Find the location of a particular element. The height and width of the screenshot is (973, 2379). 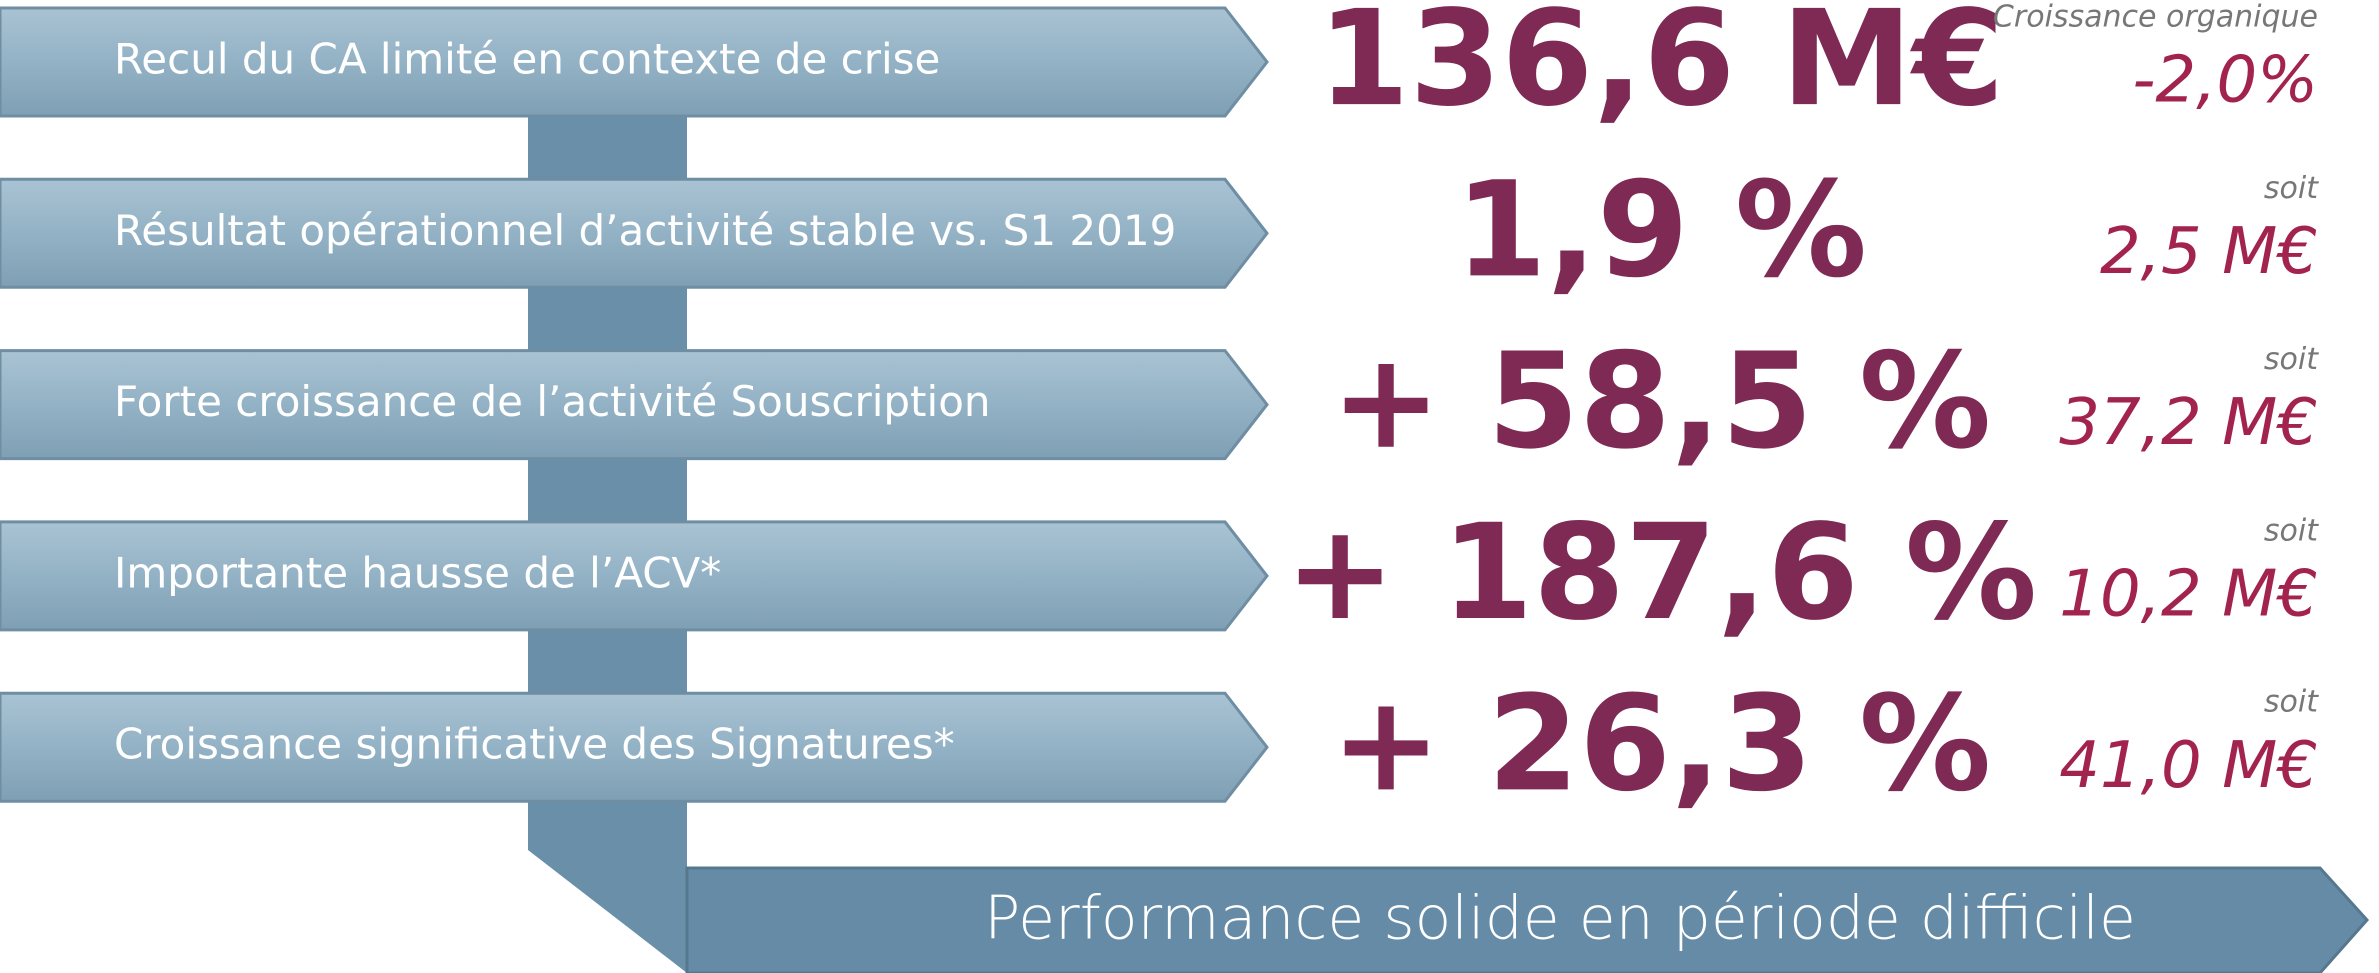

row-value: + 187,6 % is located at coordinates (1661, 573).